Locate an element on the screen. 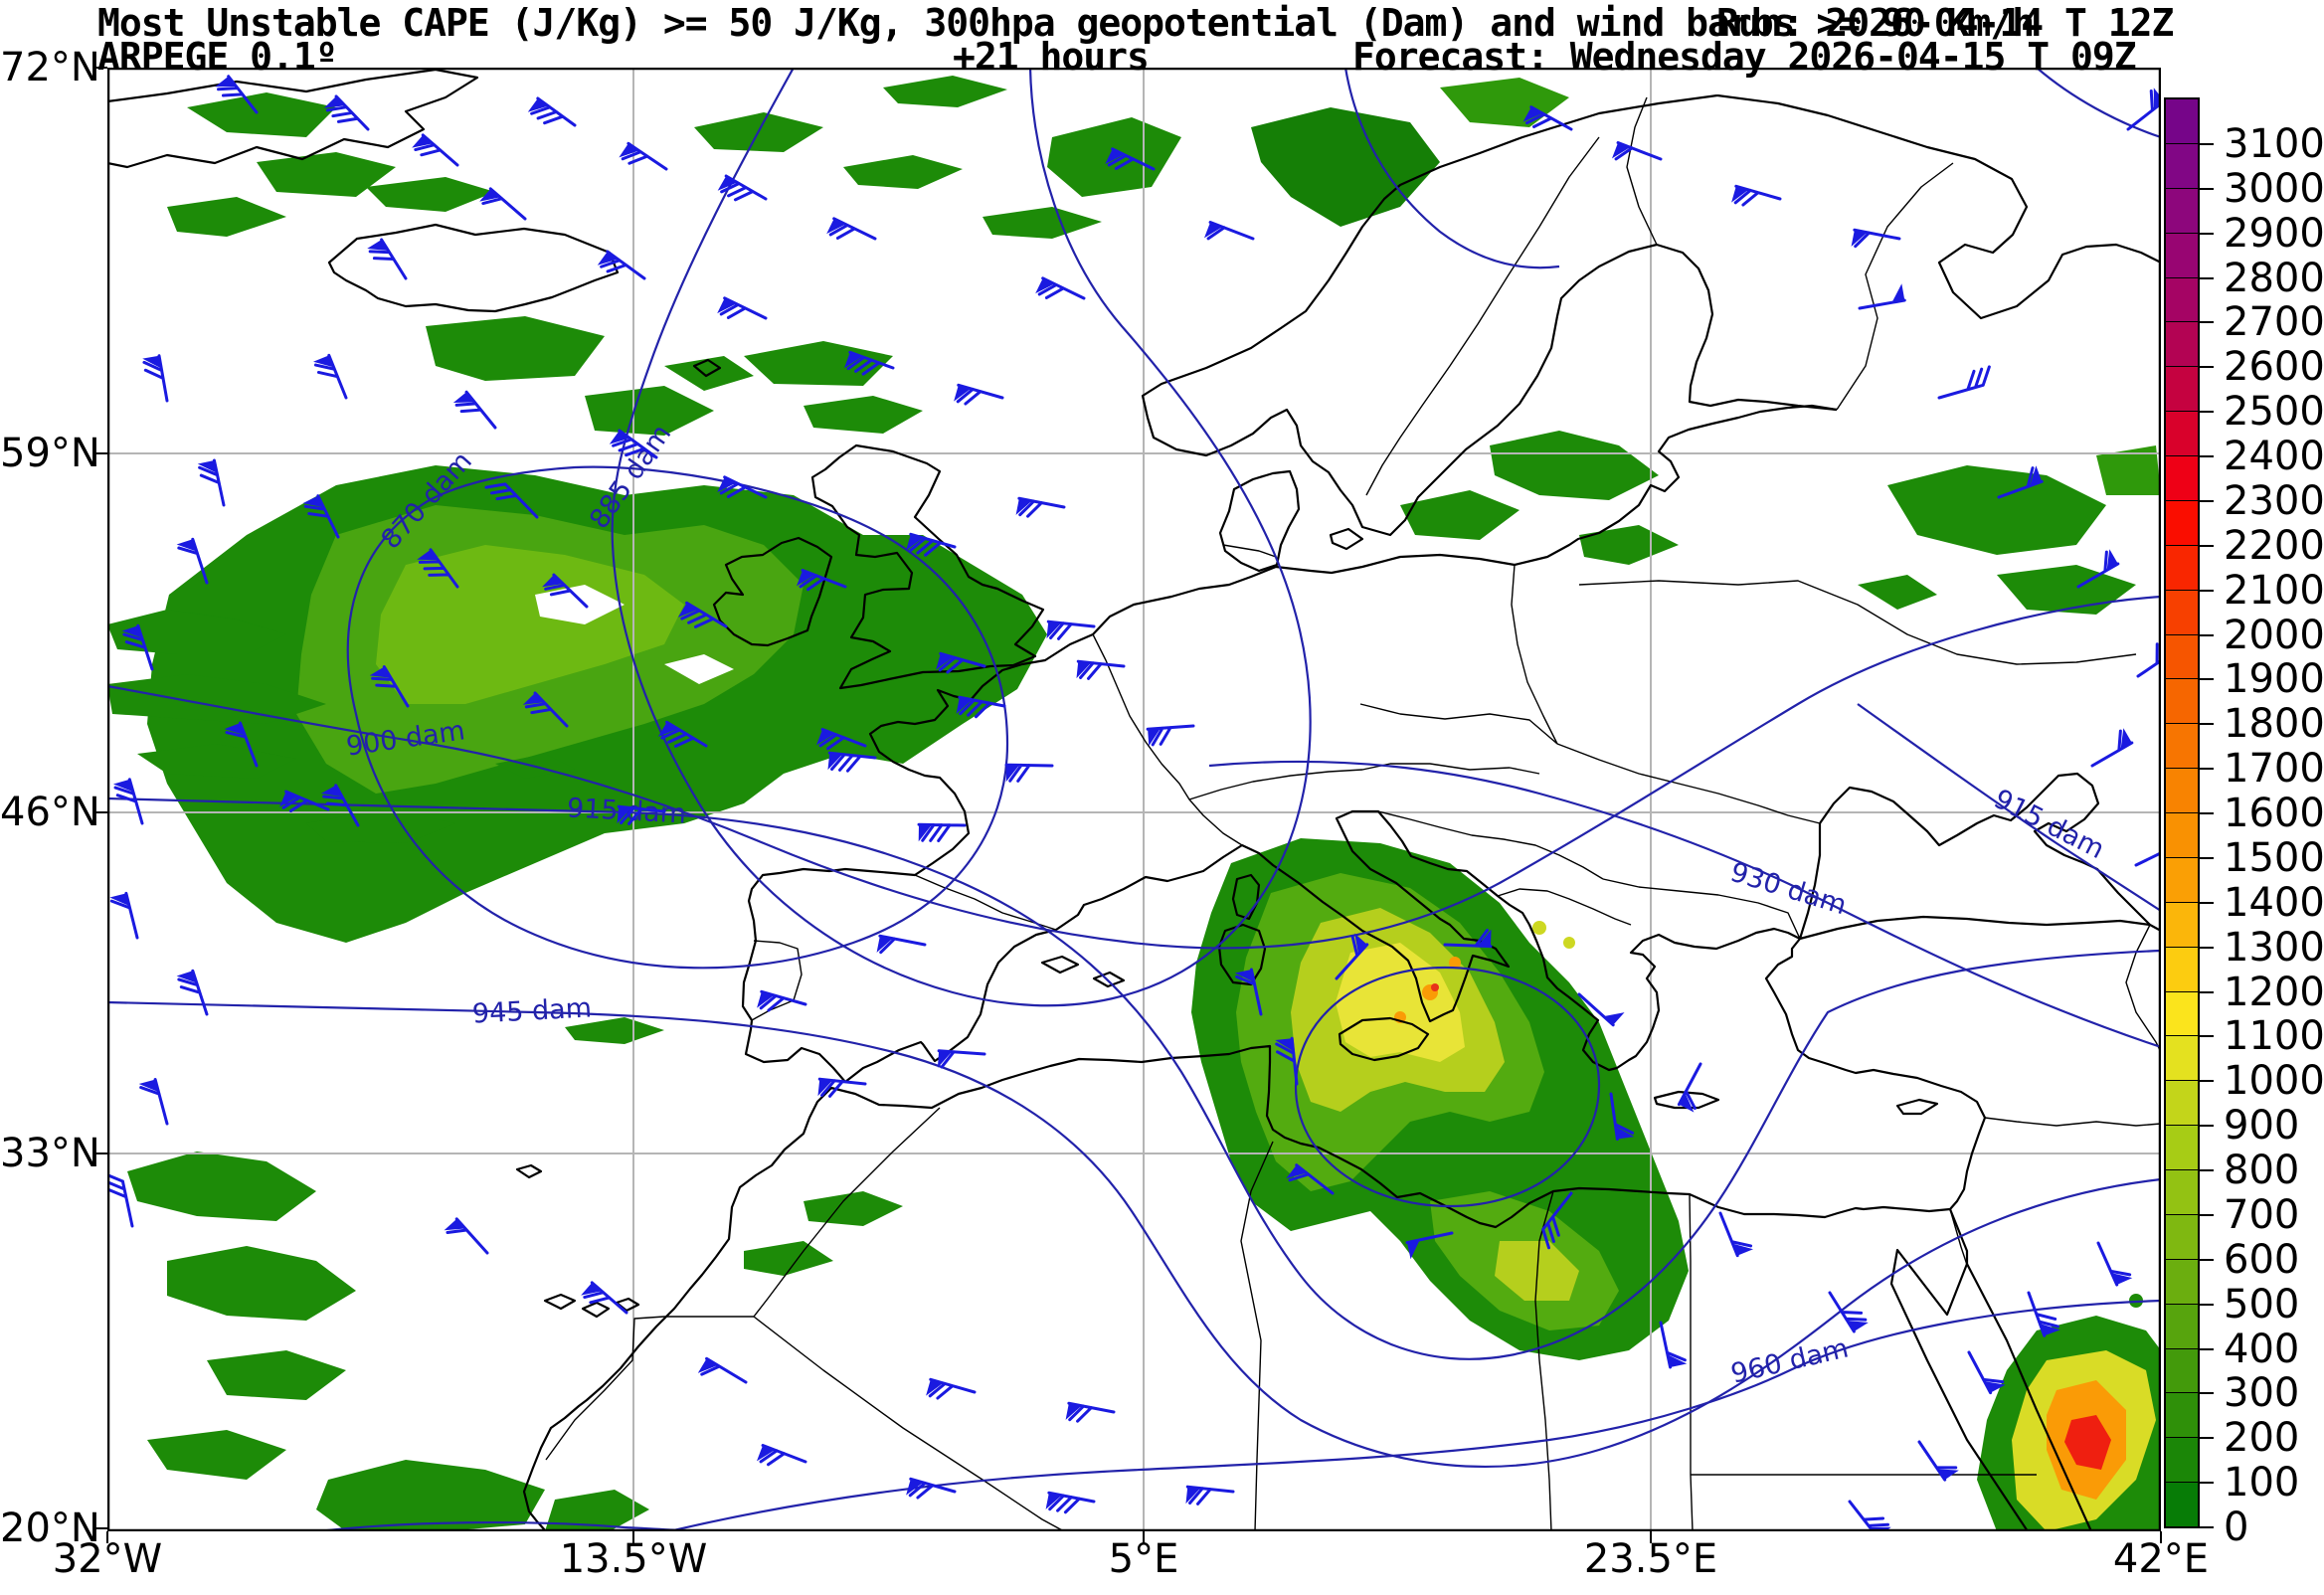 Image resolution: width=2324 pixels, height=1595 pixels. colorbar-tick-label: 2100 is located at coordinates (2274, 590).